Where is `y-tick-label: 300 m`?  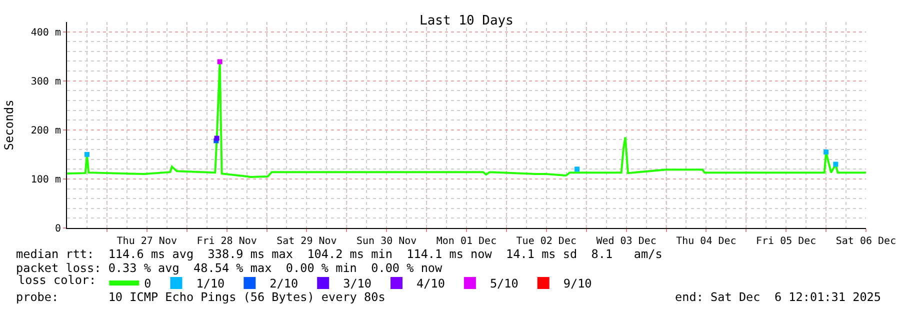 y-tick-label: 300 m is located at coordinates (45, 82).